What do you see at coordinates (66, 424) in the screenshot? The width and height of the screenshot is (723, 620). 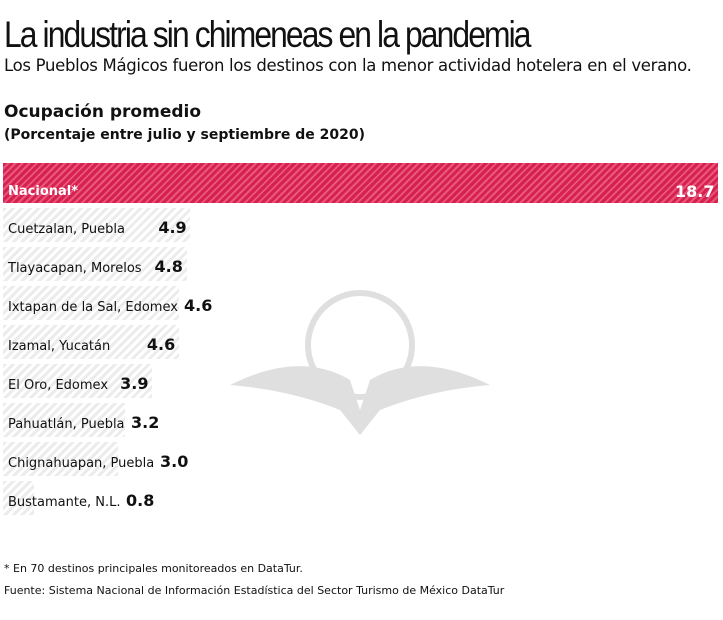 I see `bar-label: Pahuatlán, Puebla` at bounding box center [66, 424].